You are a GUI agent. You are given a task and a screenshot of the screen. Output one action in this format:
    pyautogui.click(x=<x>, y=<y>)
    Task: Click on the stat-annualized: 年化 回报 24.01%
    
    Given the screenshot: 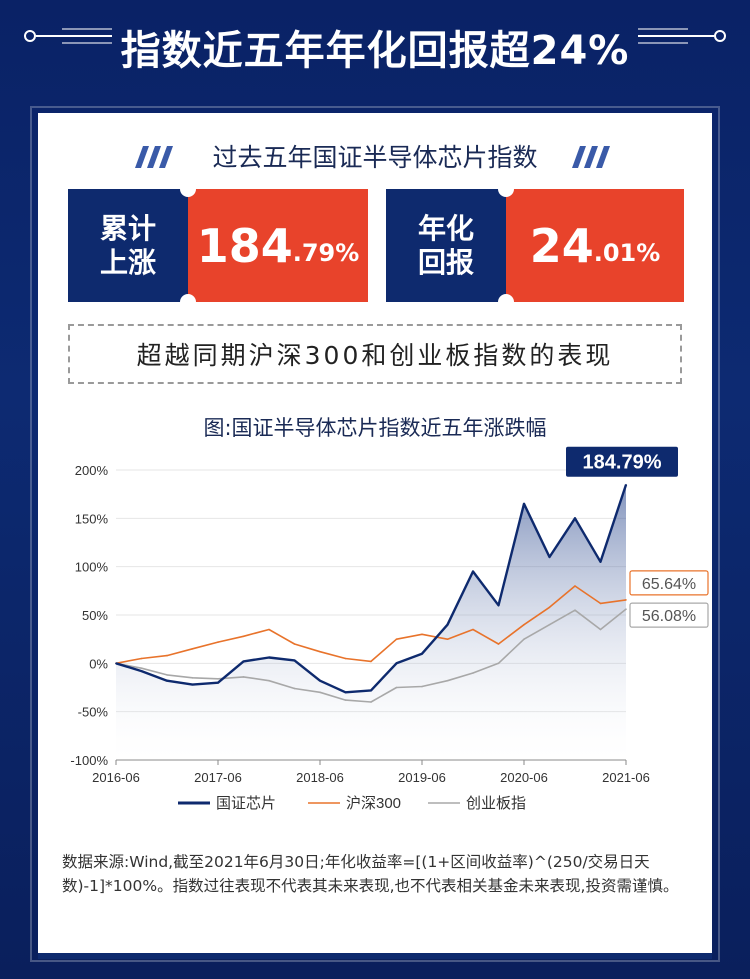 What is the action you would take?
    pyautogui.click(x=535, y=245)
    